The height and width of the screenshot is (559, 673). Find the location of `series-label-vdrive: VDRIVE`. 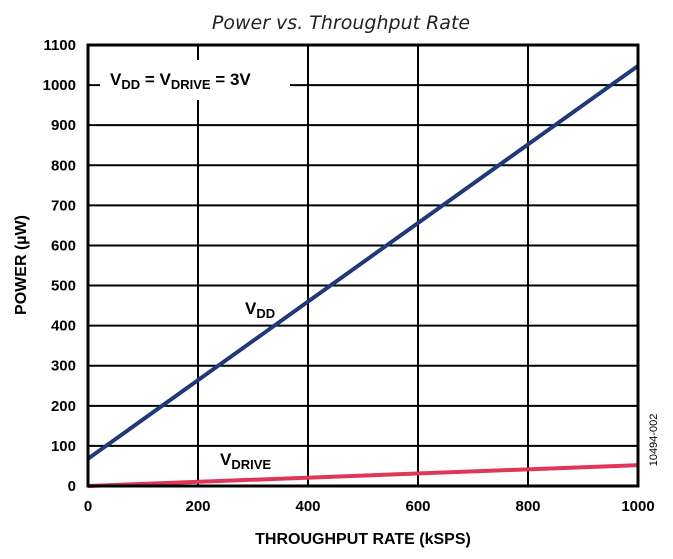

series-label-vdrive: VDRIVE is located at coordinates (245, 461).